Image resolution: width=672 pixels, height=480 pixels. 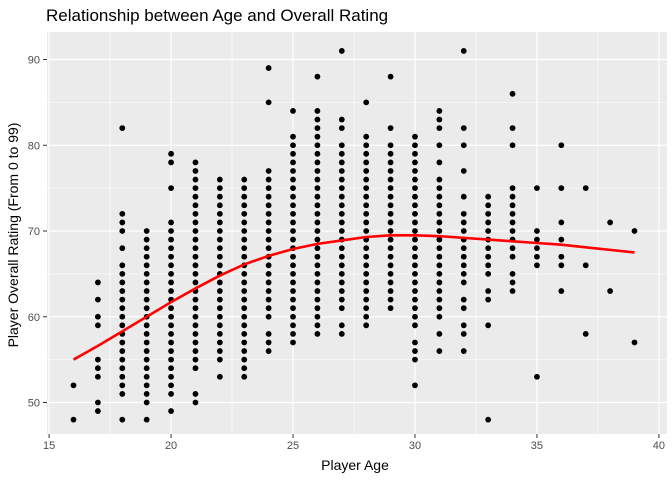 I want to click on x-tick-label: 40, so click(x=659, y=446).